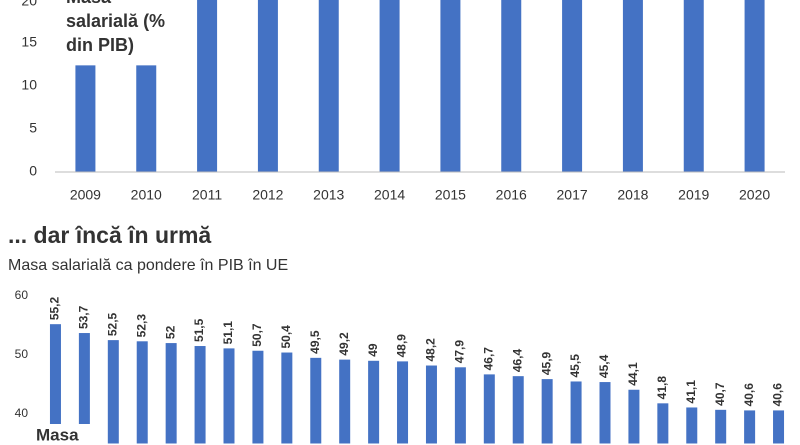  Describe the element at coordinates (199, 330) in the screenshot. I see `value-label: 51,5` at that location.